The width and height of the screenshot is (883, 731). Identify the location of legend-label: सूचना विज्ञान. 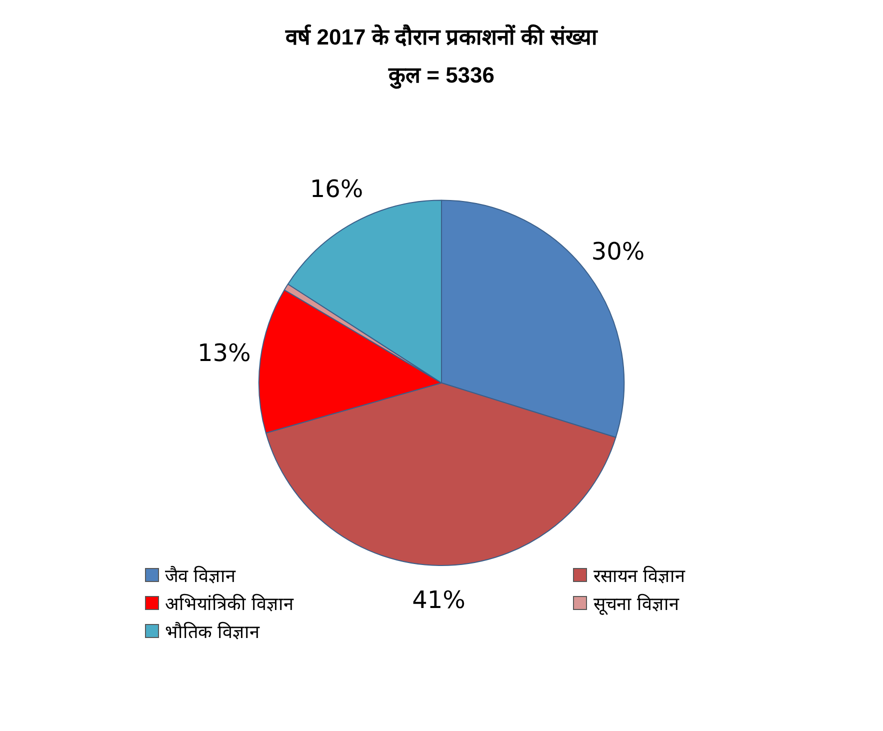
(636, 603).